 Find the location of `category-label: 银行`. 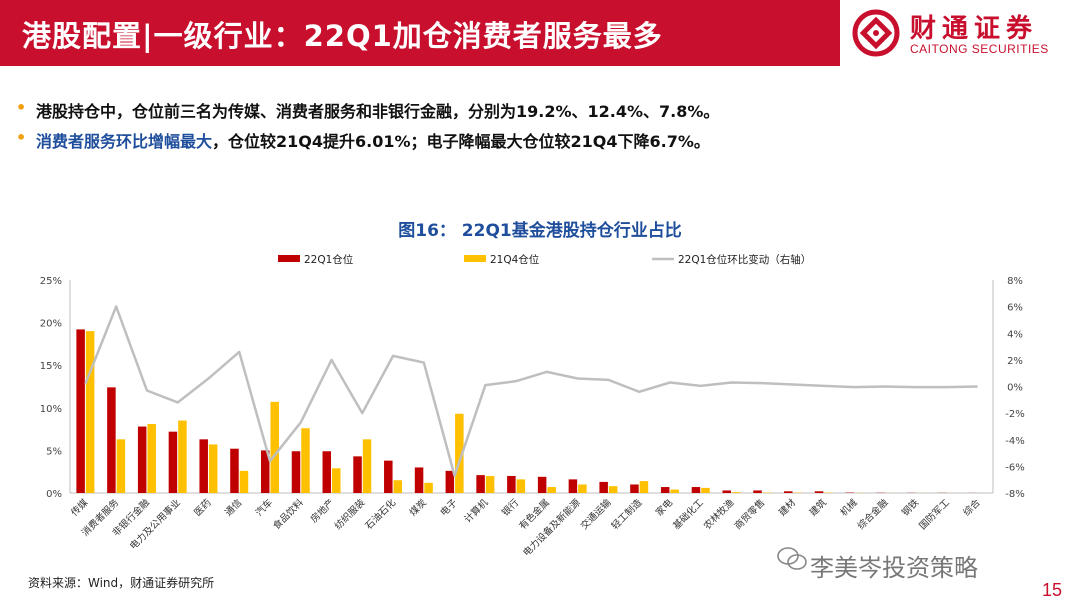

category-label: 银行 is located at coordinates (510, 507).